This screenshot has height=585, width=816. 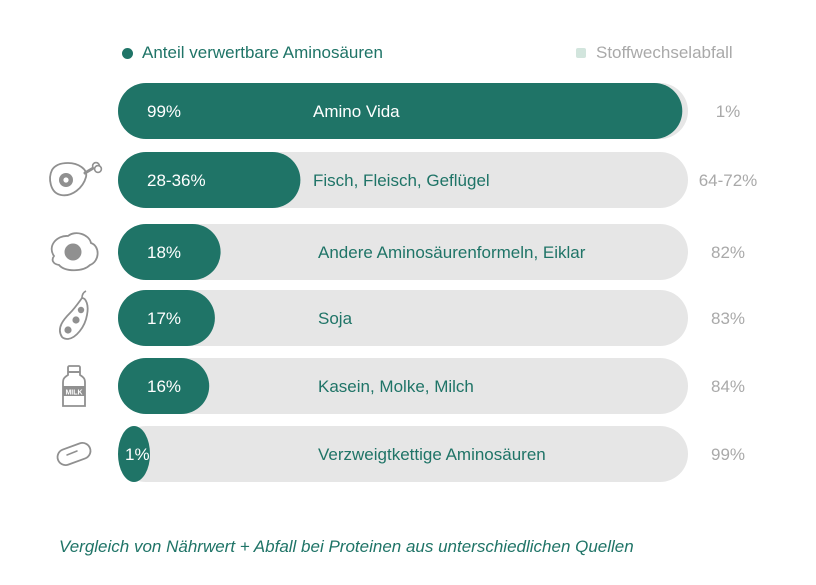 I want to click on legend-swatch-waste, so click(x=581, y=53).